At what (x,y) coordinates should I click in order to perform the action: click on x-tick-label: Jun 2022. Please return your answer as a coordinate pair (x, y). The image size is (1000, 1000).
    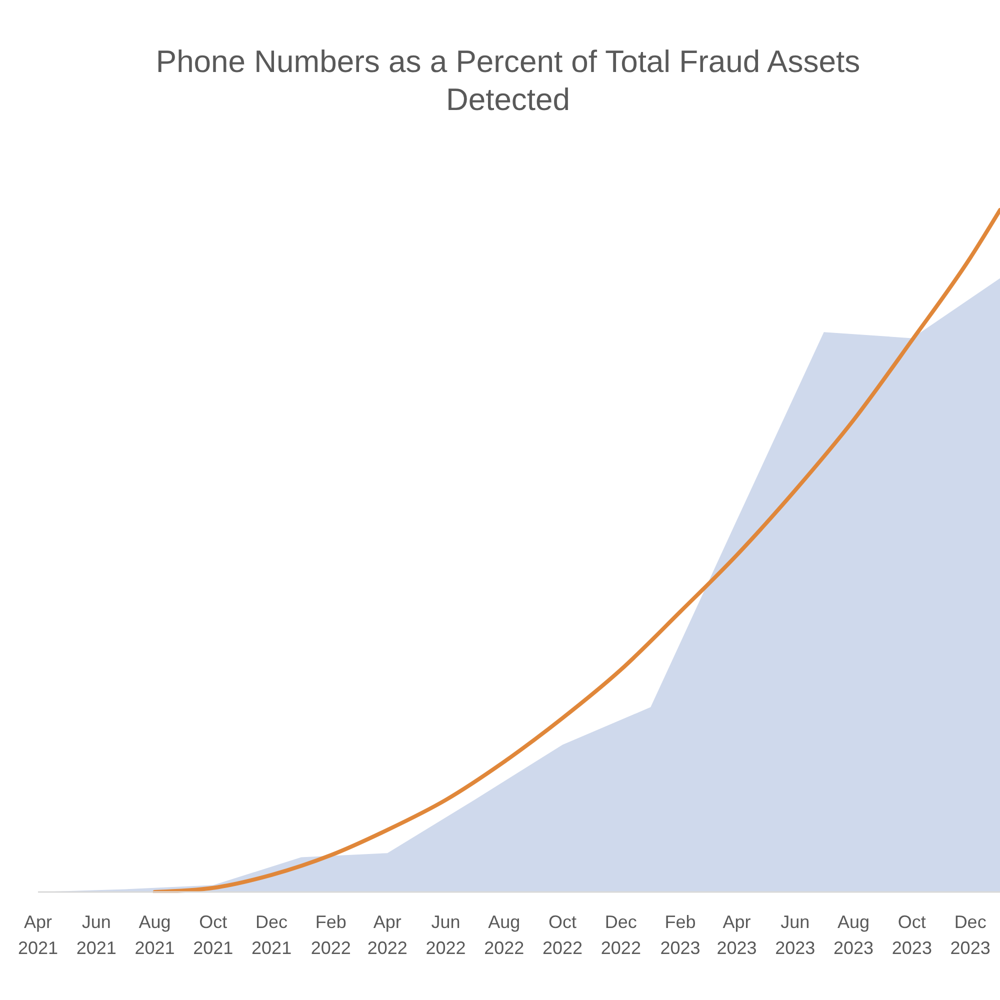
    Looking at the image, I should click on (446, 935).